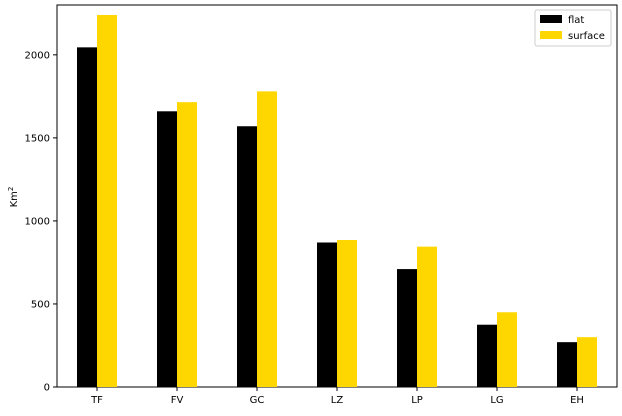 This screenshot has width=622, height=416. I want to click on bar-surface-lg, so click(507, 349).